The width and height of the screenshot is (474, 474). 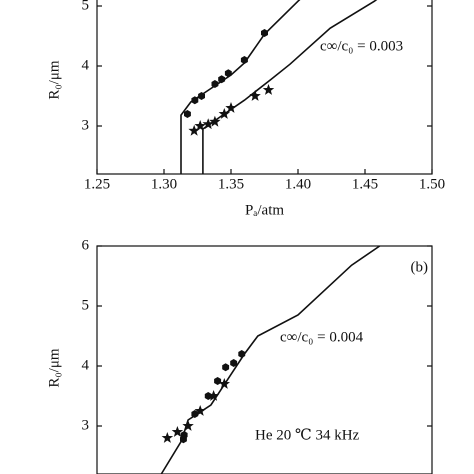 I want to click on x-tick-label: 1.50, so click(x=432, y=184).